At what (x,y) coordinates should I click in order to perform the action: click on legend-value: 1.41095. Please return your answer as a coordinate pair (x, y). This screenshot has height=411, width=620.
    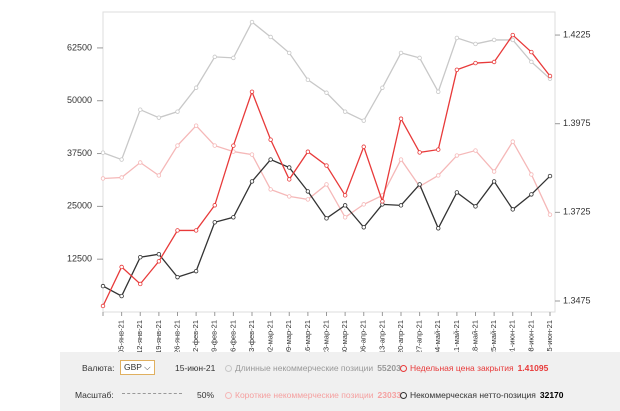
    Looking at the image, I should click on (533, 368).